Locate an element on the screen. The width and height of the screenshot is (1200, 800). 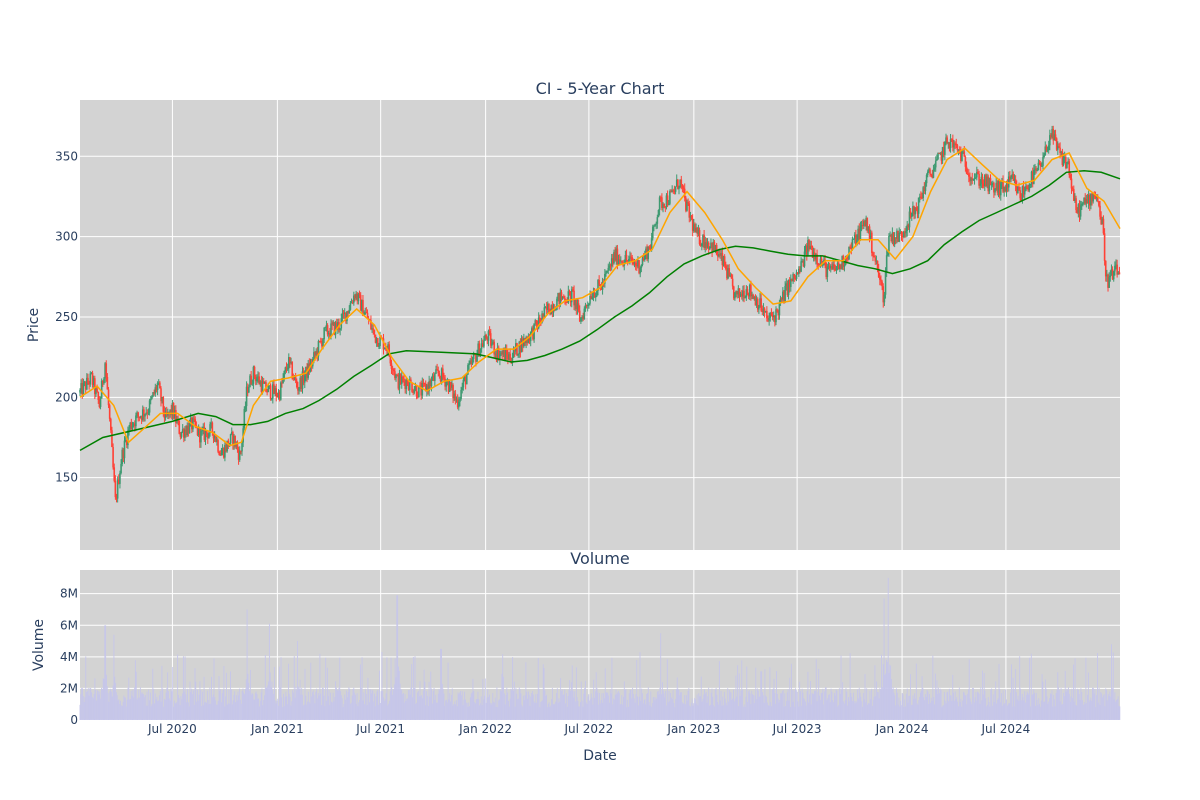
volume-y-tick-label: 4M is located at coordinates (69, 657).